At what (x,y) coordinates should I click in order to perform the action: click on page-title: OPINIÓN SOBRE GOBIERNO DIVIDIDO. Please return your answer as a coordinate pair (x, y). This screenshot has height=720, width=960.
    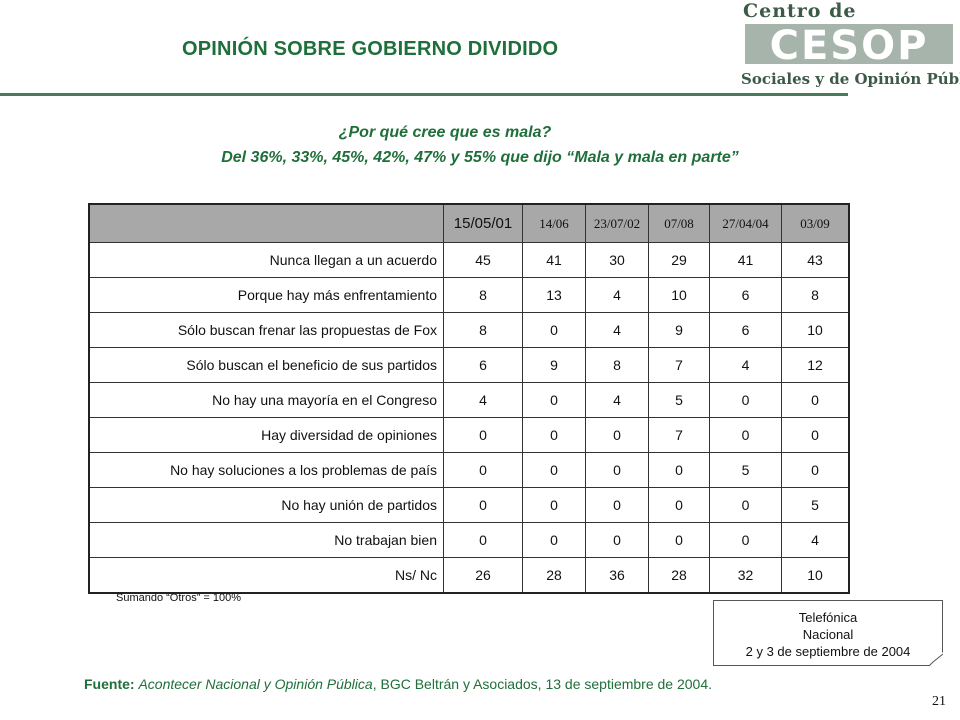
    Looking at the image, I should click on (370, 49).